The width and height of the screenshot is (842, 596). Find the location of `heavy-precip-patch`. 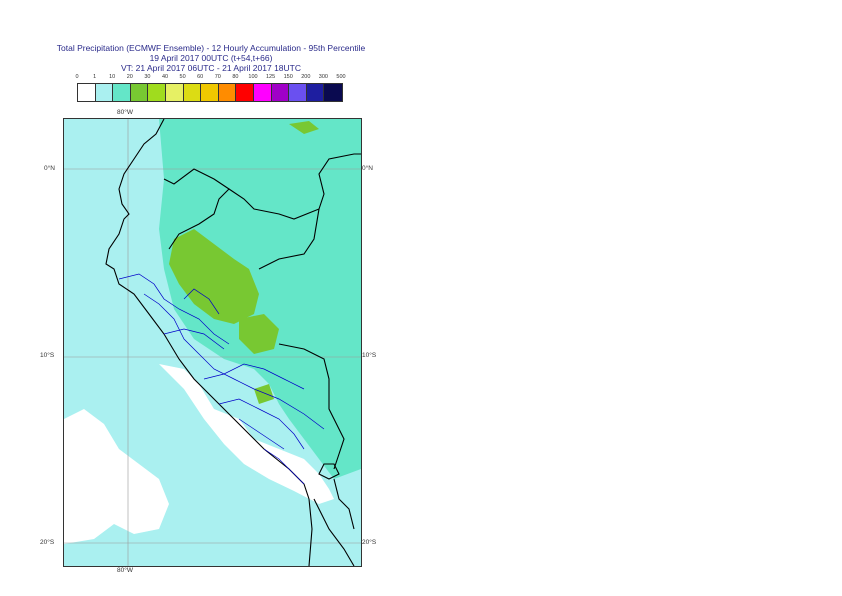

heavy-precip-patch is located at coordinates (264, 394).